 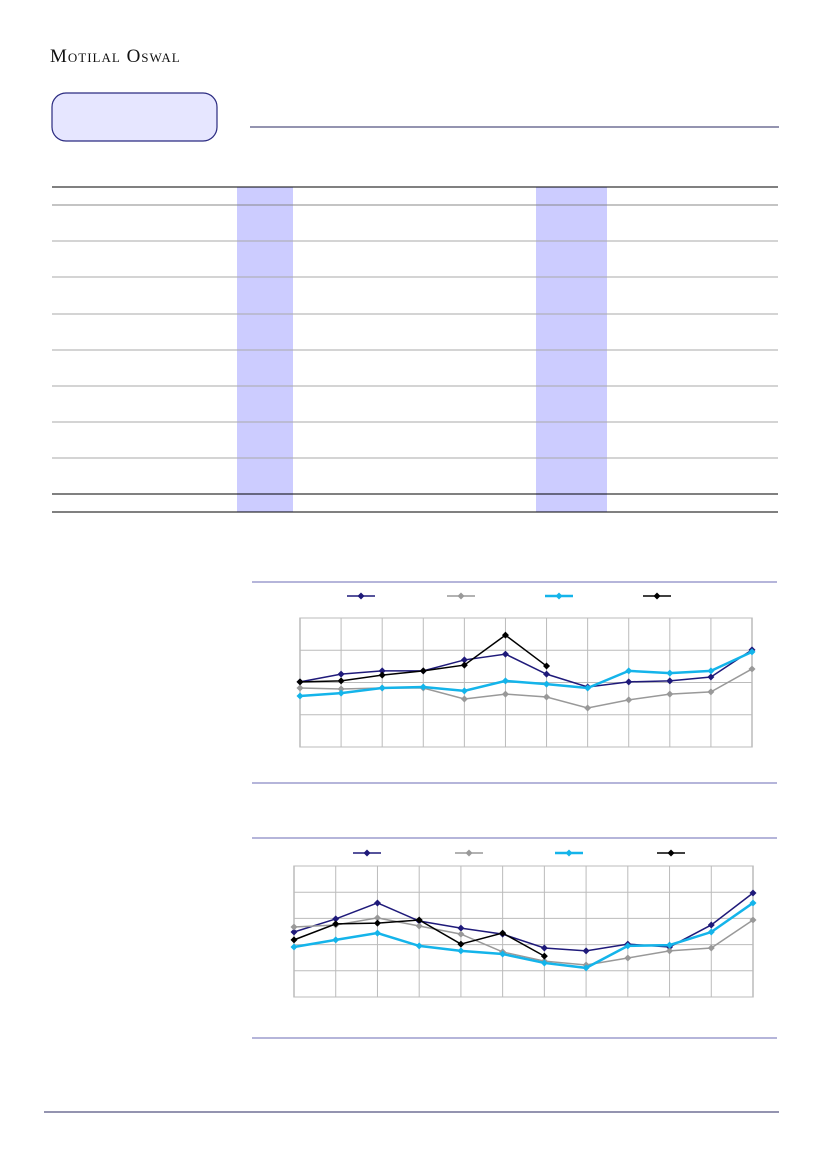 What do you see at coordinates (134, 117) in the screenshot?
I see `section-tag` at bounding box center [134, 117].